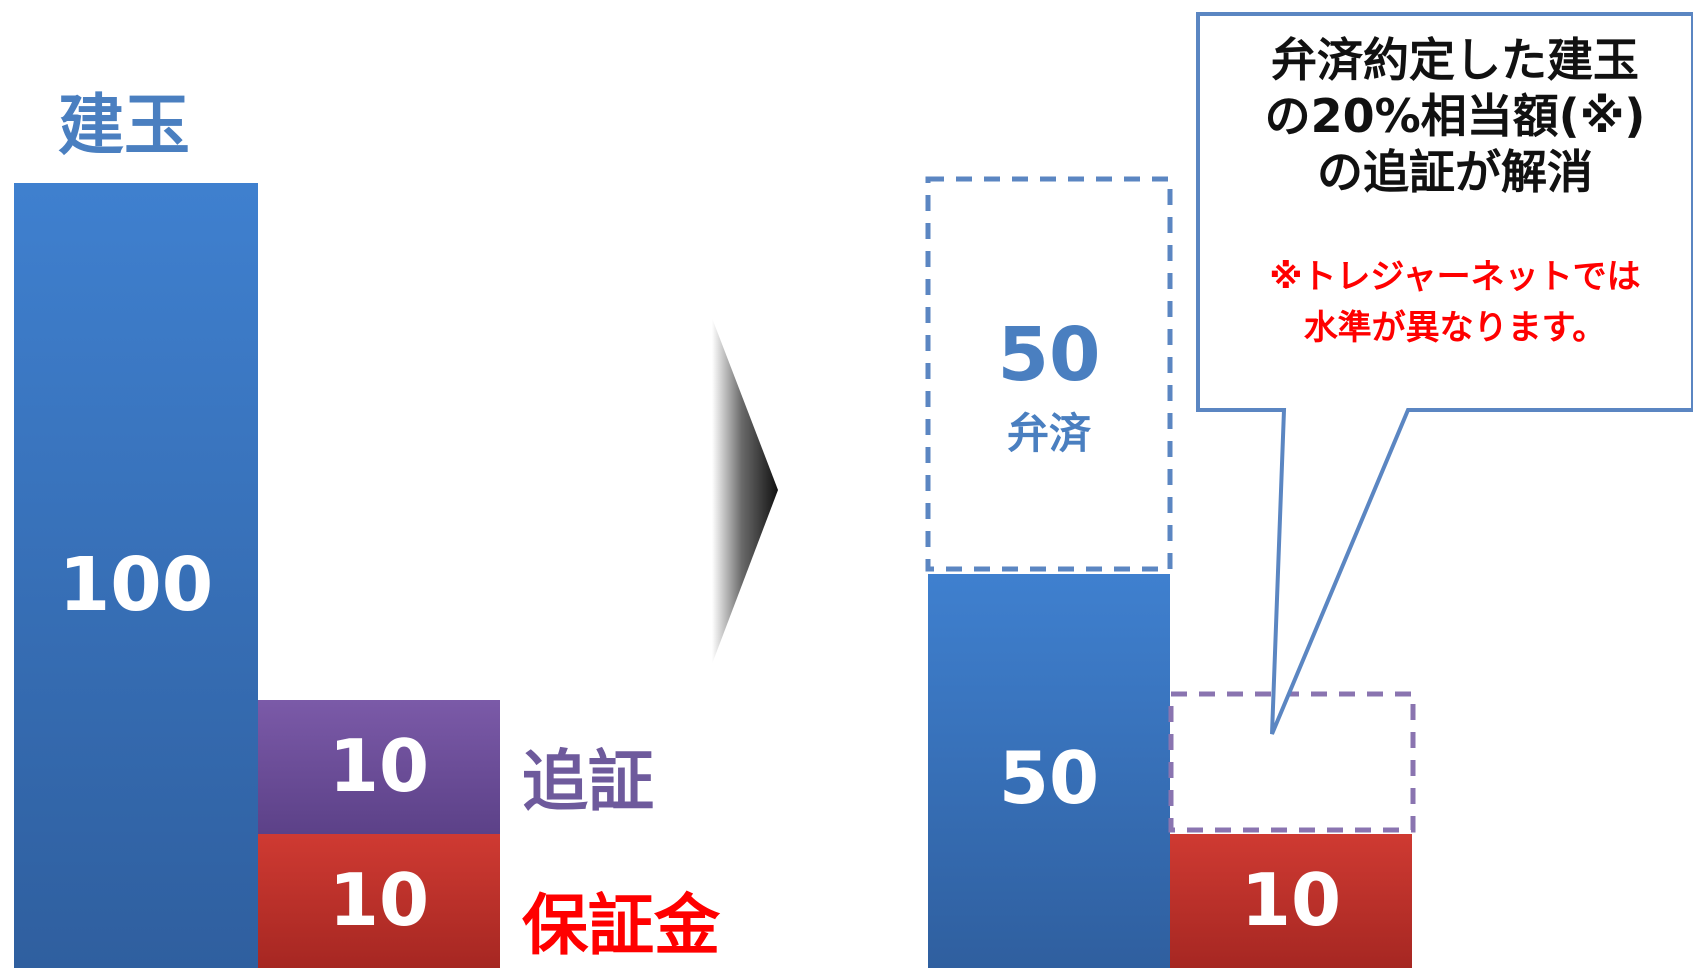  I want to click on callout-line-2: の20%相当額(※), so click(1455, 116).